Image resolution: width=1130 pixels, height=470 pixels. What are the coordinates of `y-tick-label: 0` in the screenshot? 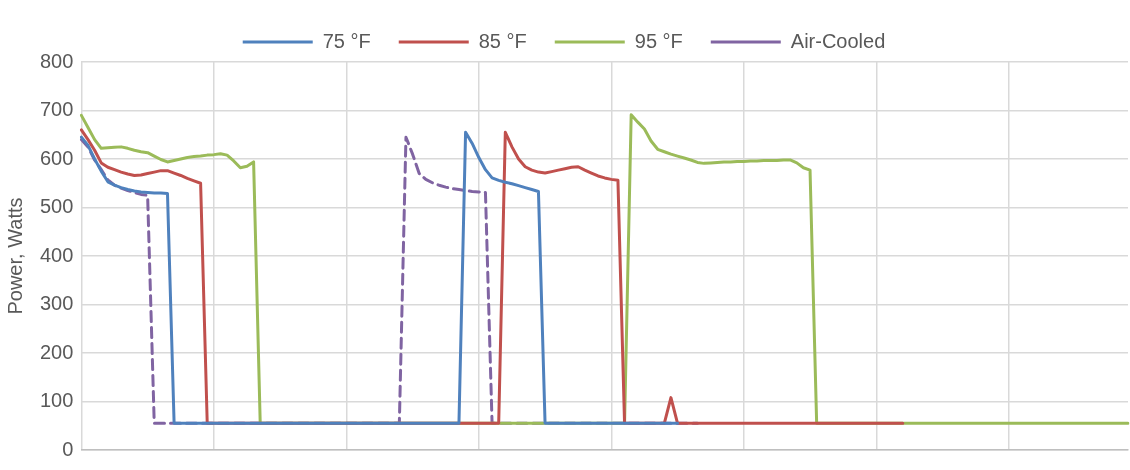 It's located at (68, 448).